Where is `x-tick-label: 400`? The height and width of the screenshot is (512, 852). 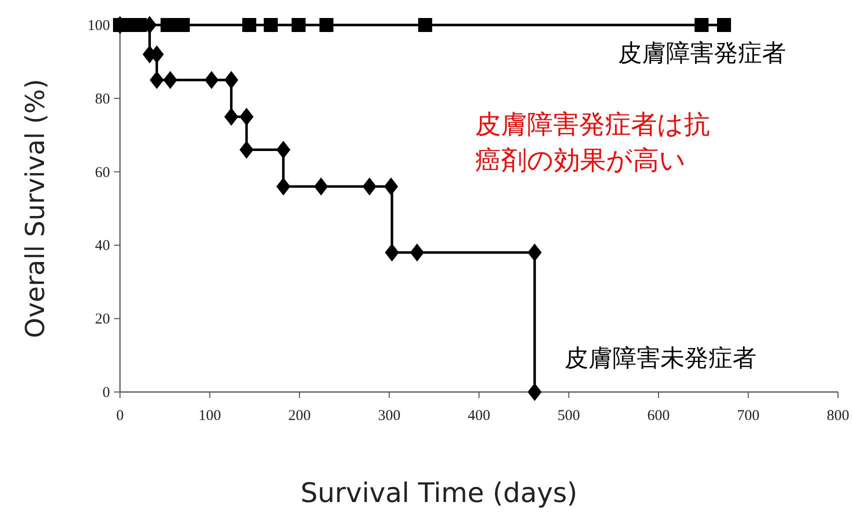 x-tick-label: 400 is located at coordinates (479, 416).